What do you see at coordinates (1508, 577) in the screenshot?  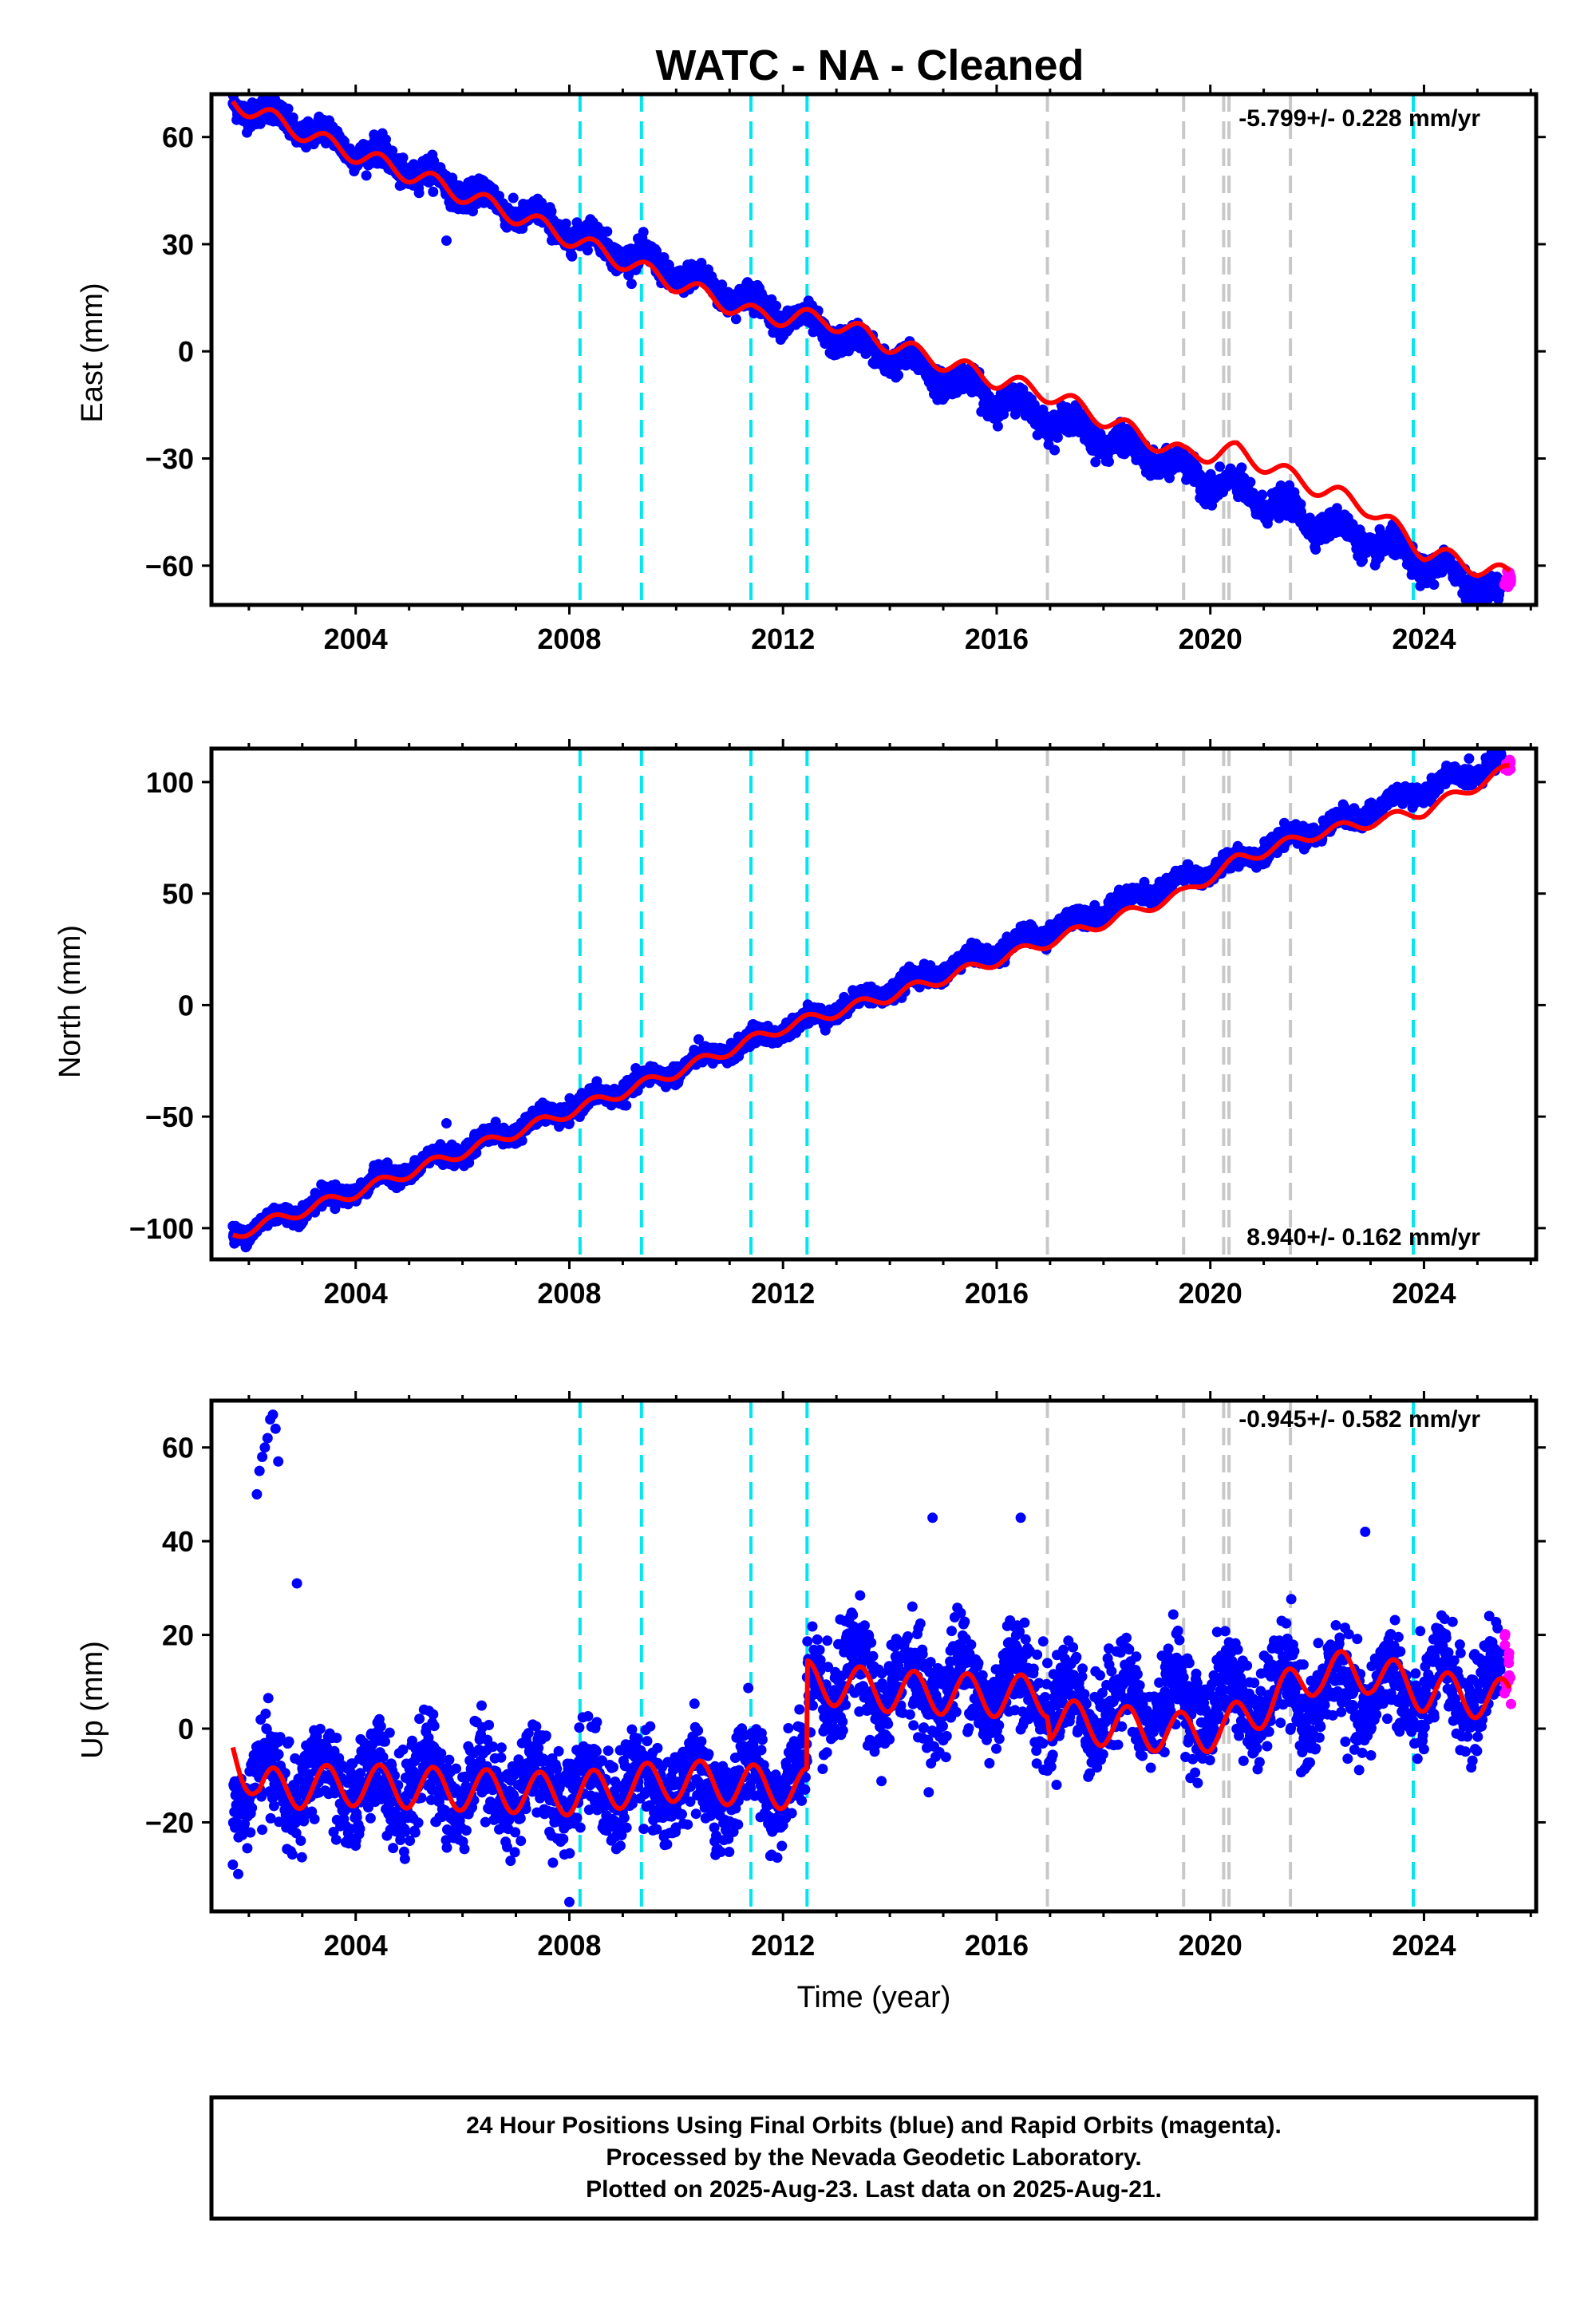 I see `east-rapid-point` at bounding box center [1508, 577].